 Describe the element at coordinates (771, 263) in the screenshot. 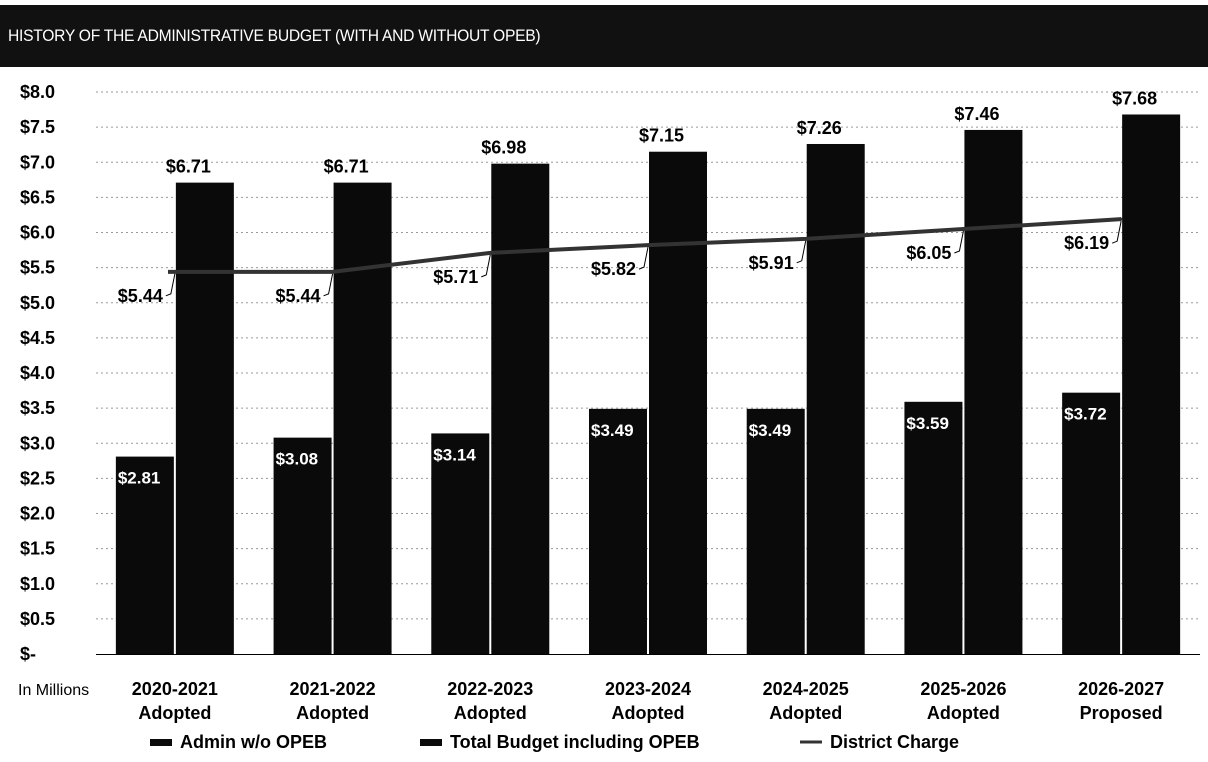

I see `data-label-district-charge: $5.91` at that location.